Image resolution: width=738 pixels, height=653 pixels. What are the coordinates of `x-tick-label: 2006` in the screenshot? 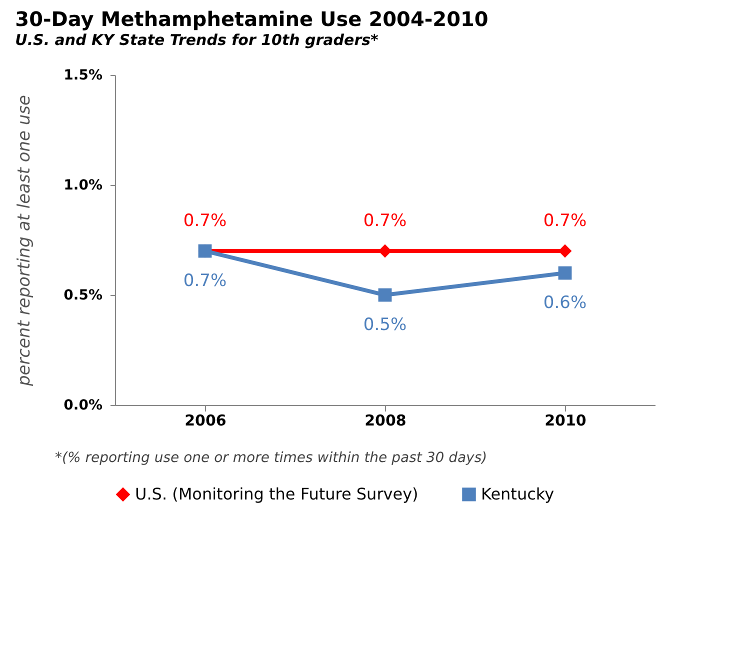 It's located at (205, 421).